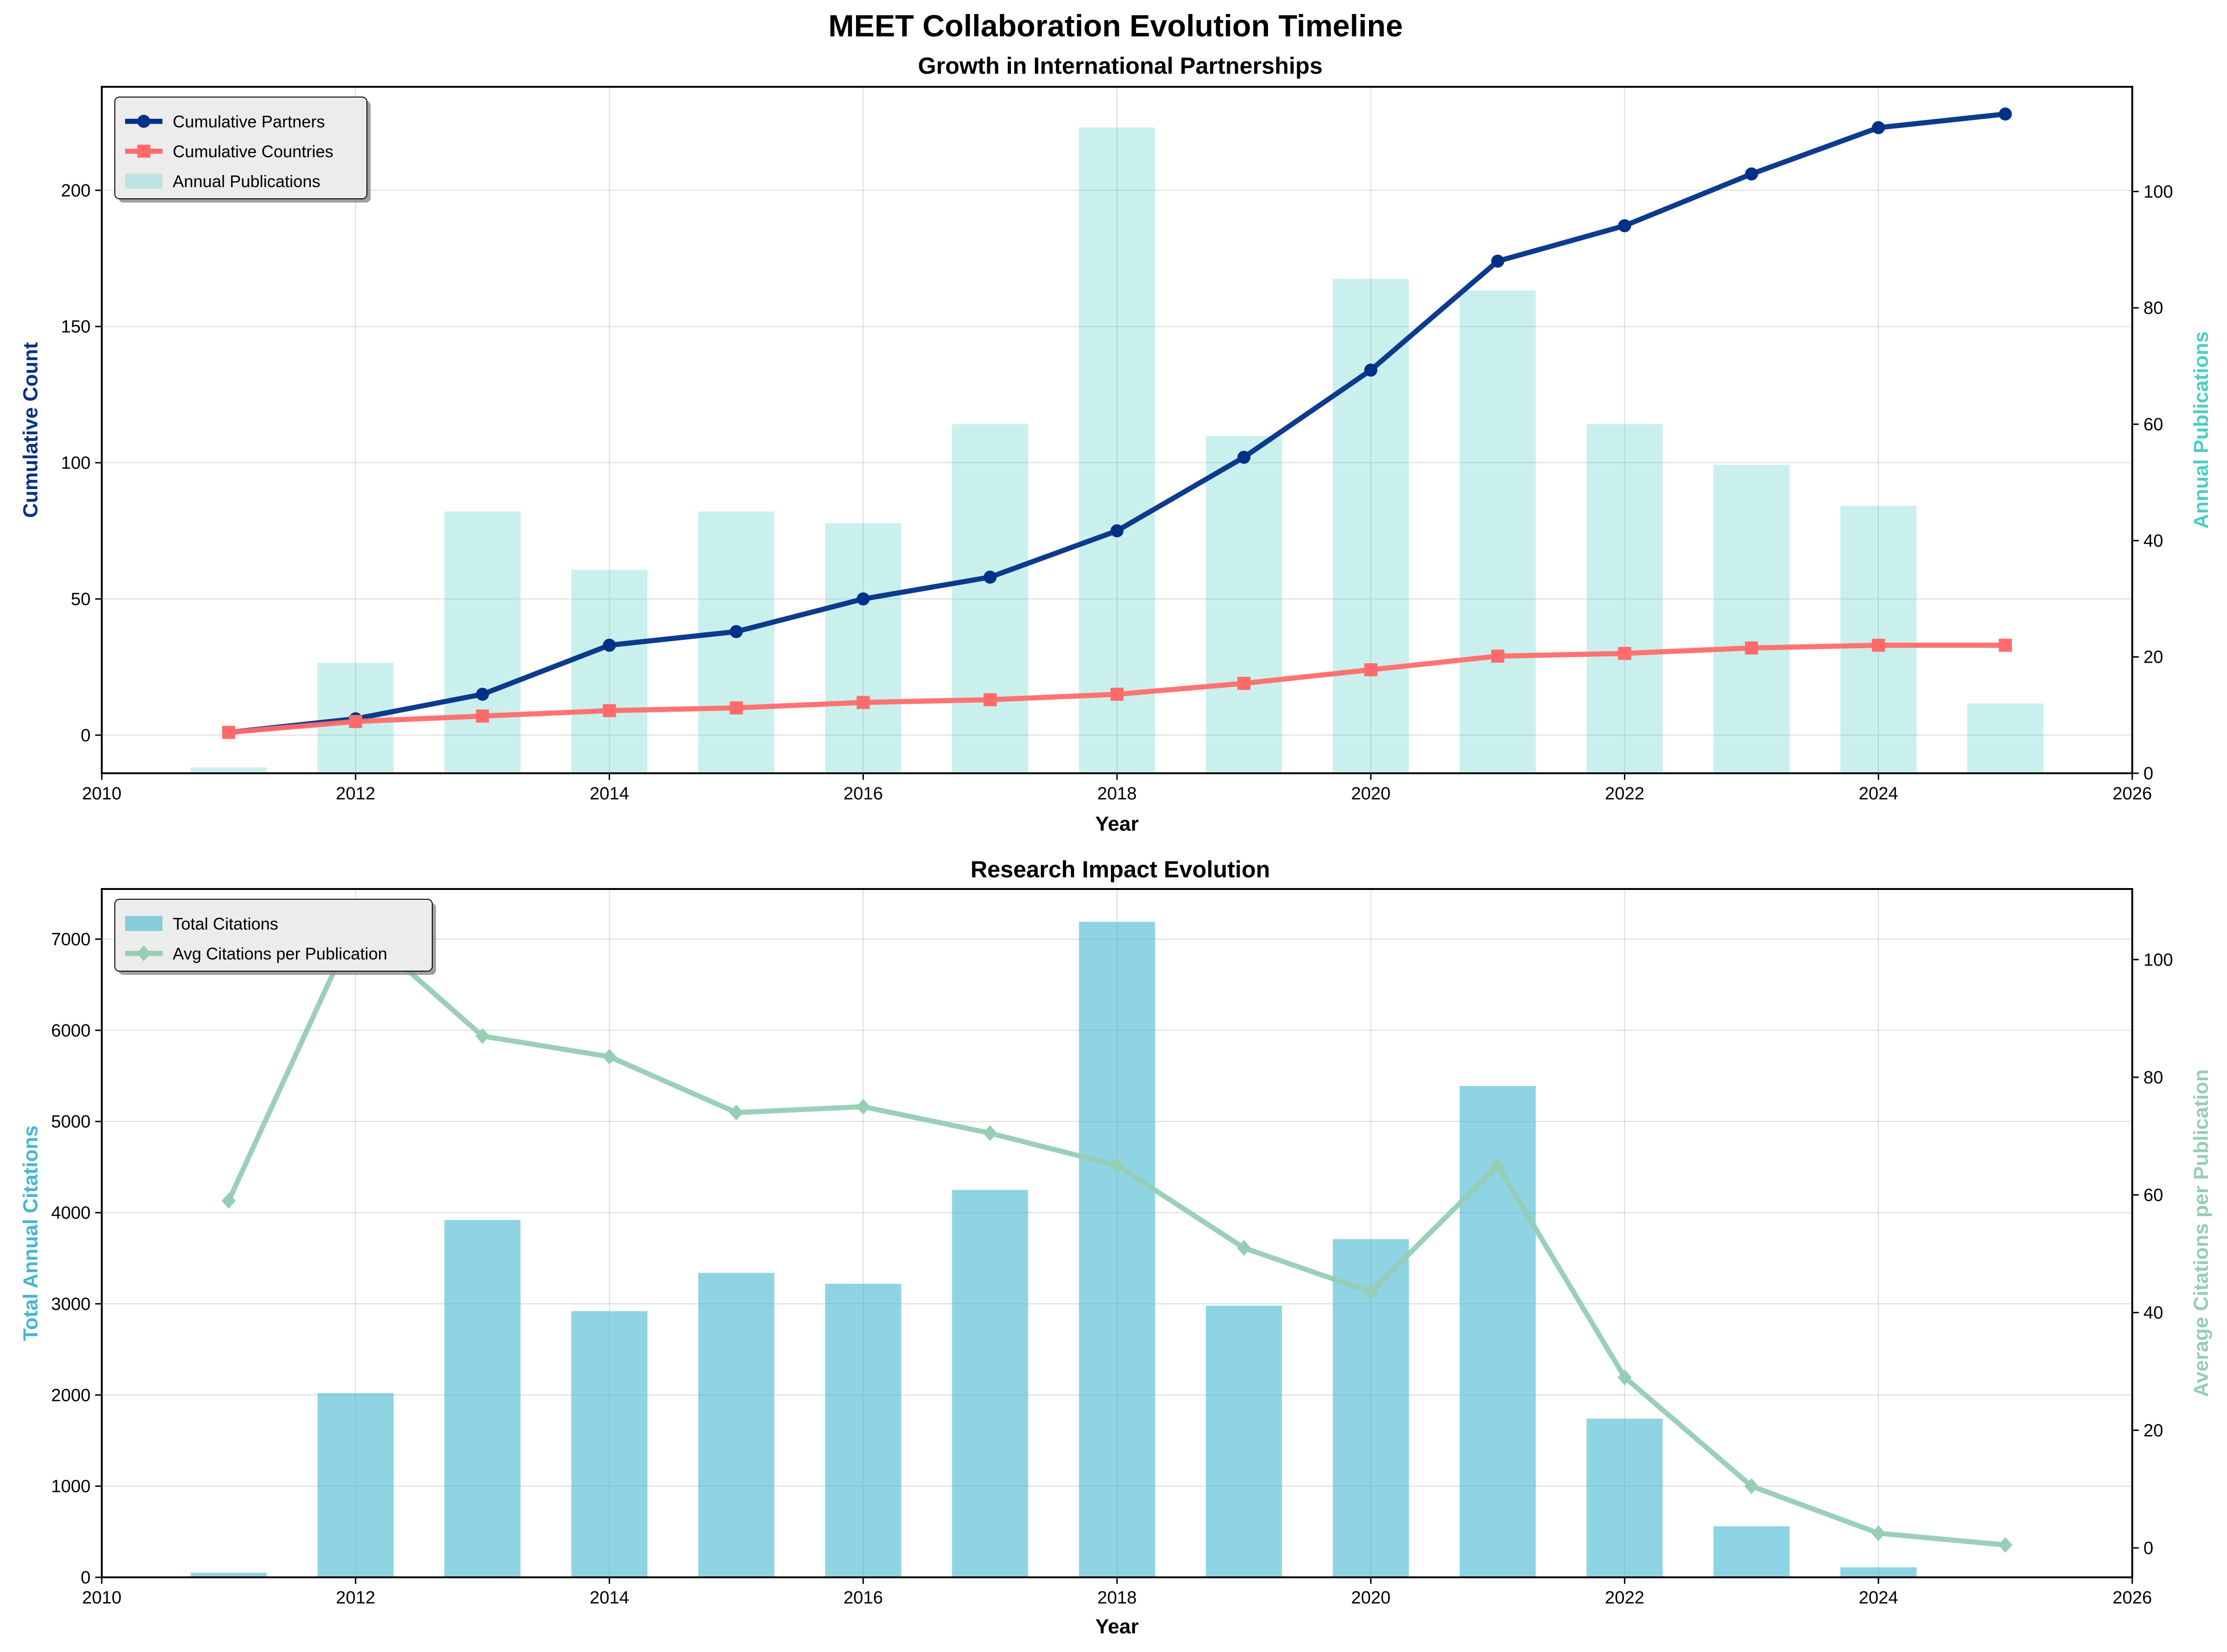  I want to click on y-tick-label-left: 150, so click(76, 327).